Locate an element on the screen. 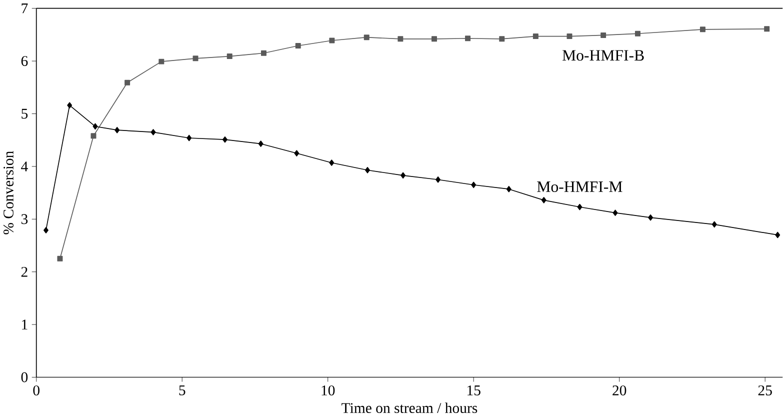 This screenshot has height=417, width=783. y-tick-label: 2 is located at coordinates (24, 272).